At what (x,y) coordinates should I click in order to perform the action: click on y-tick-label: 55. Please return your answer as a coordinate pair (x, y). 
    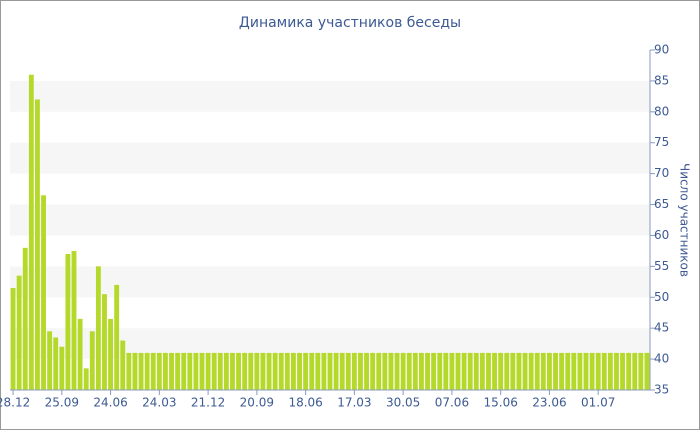
    Looking at the image, I should click on (661, 266).